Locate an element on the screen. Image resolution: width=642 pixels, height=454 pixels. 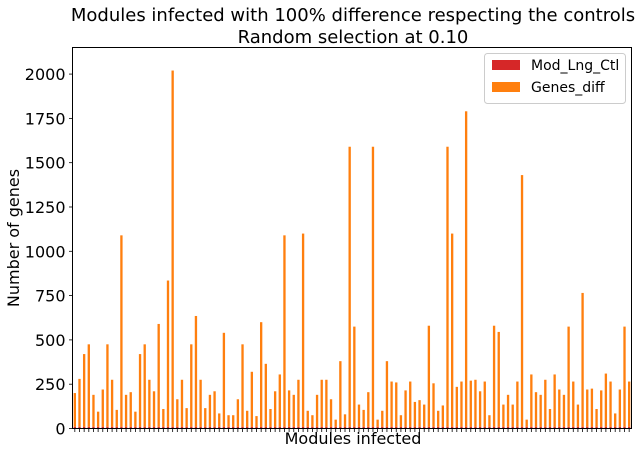
y-tick-label: 0 is located at coordinates (60, 429).